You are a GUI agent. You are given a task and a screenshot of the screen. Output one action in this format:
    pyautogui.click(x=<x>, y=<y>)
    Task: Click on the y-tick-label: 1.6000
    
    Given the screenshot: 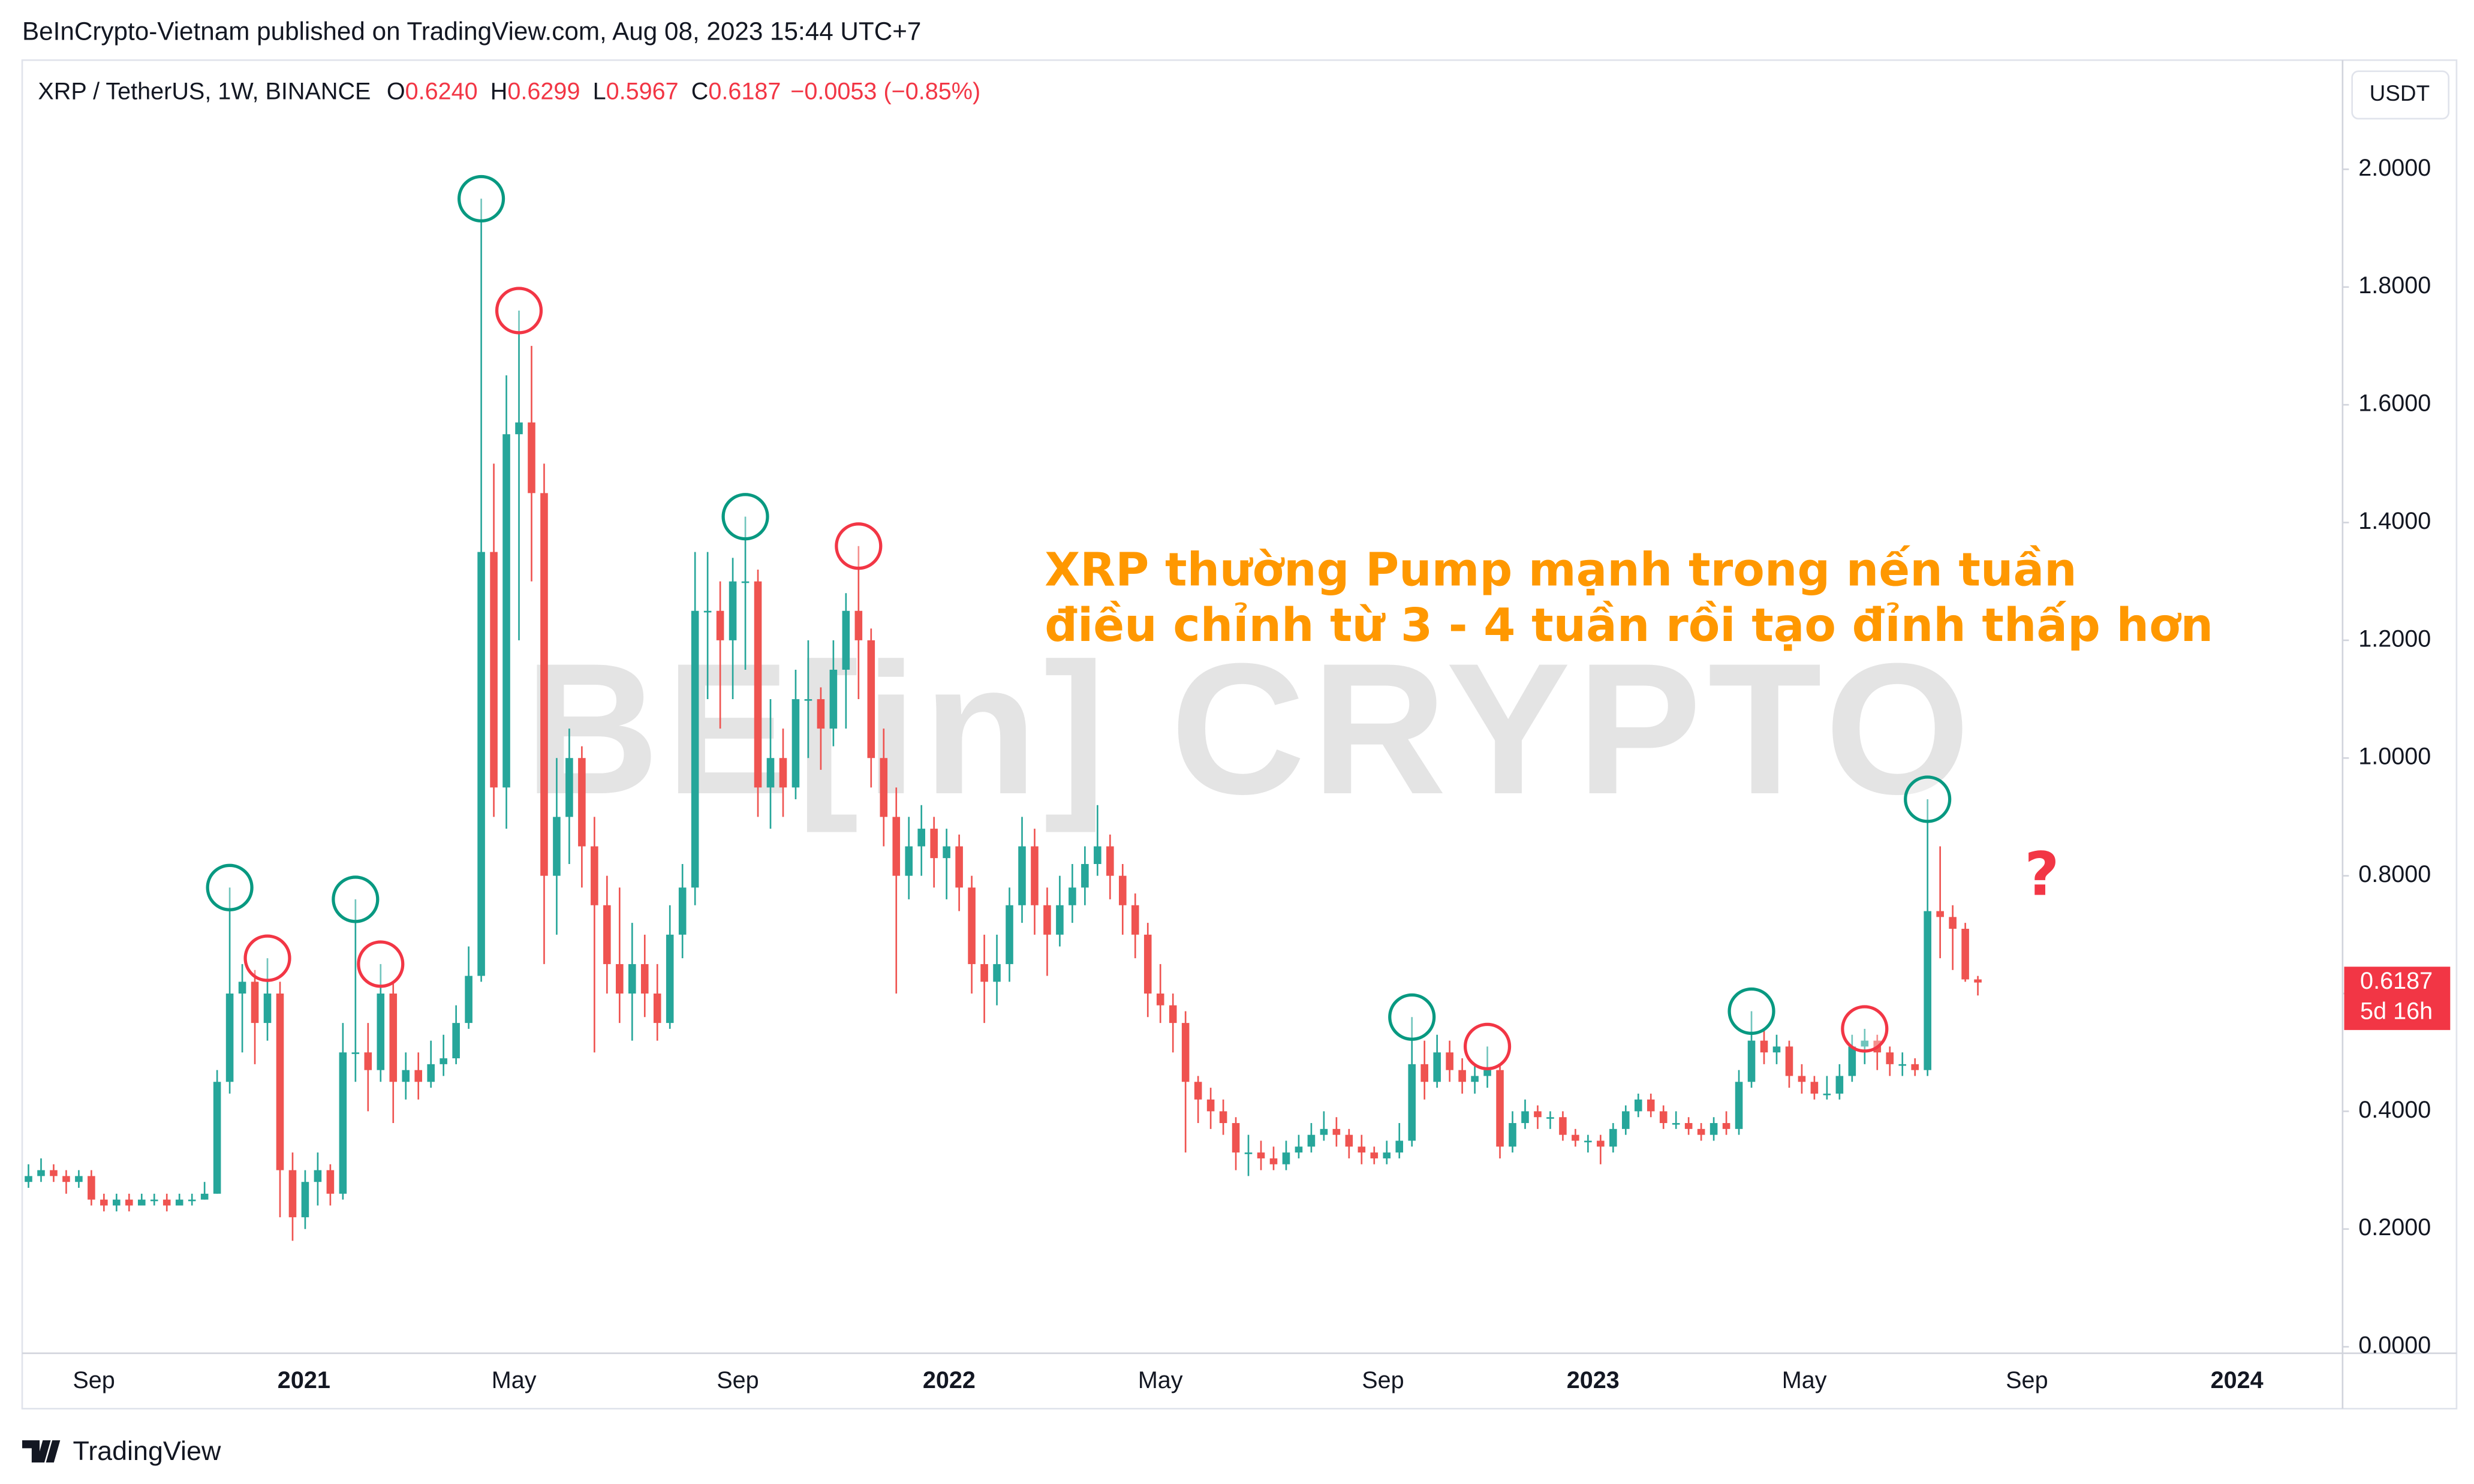 What is the action you would take?
    pyautogui.click(x=2394, y=403)
    